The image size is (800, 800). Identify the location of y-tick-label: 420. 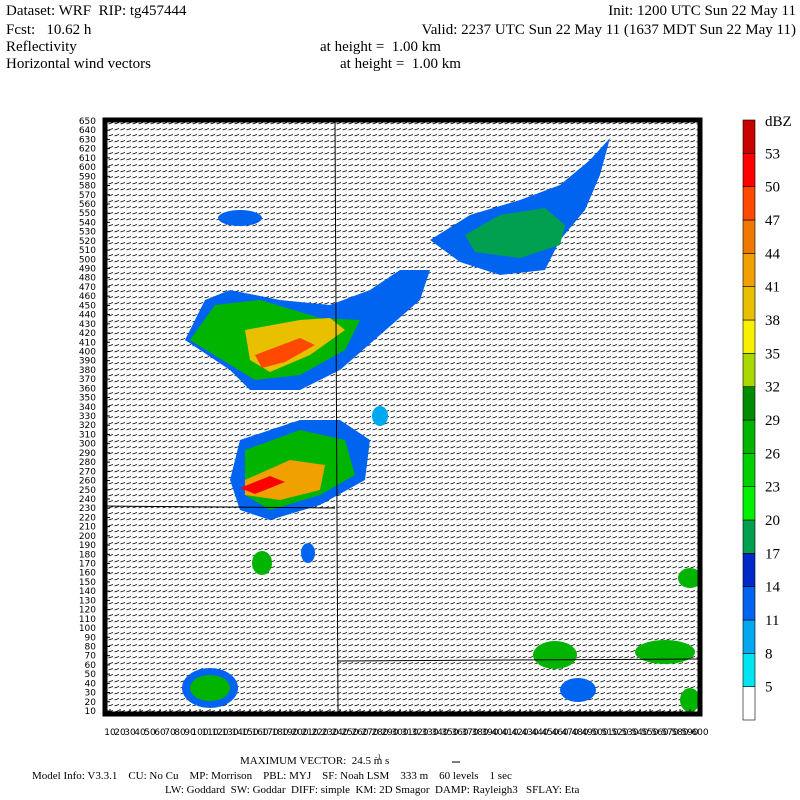
(87, 334).